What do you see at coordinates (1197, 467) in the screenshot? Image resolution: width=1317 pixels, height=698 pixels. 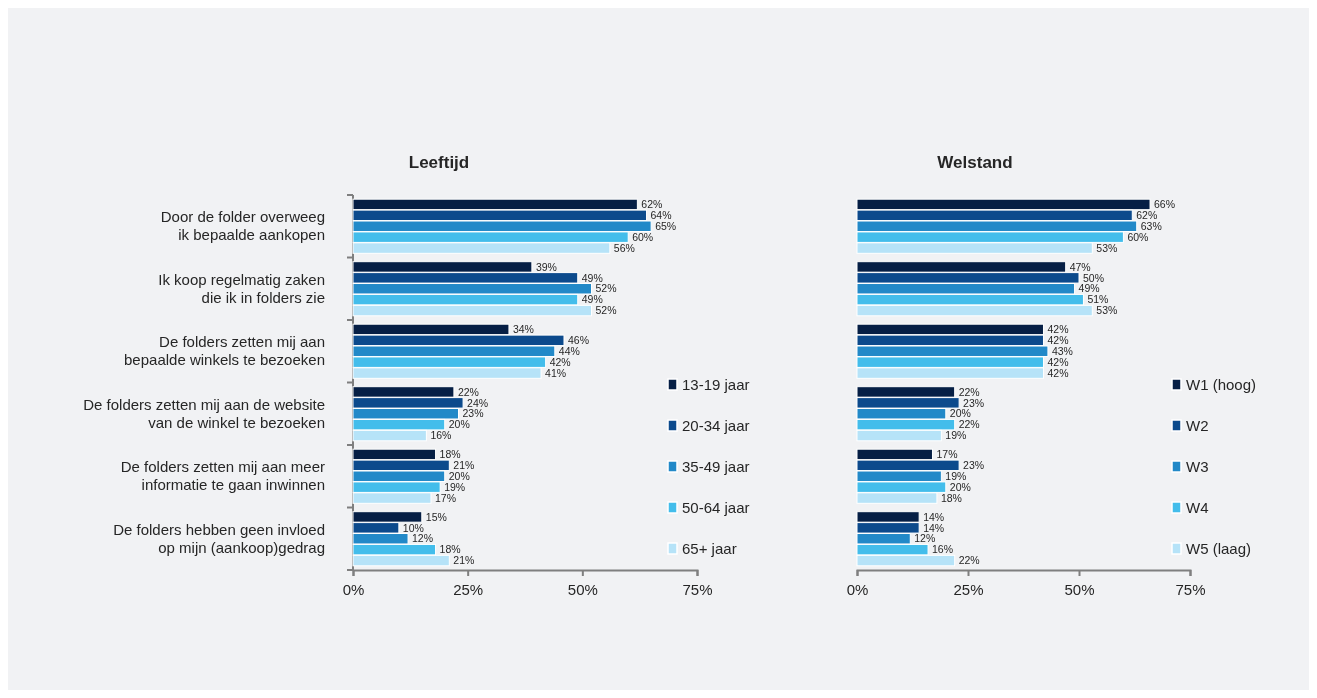 I see `legend-label: W3` at bounding box center [1197, 467].